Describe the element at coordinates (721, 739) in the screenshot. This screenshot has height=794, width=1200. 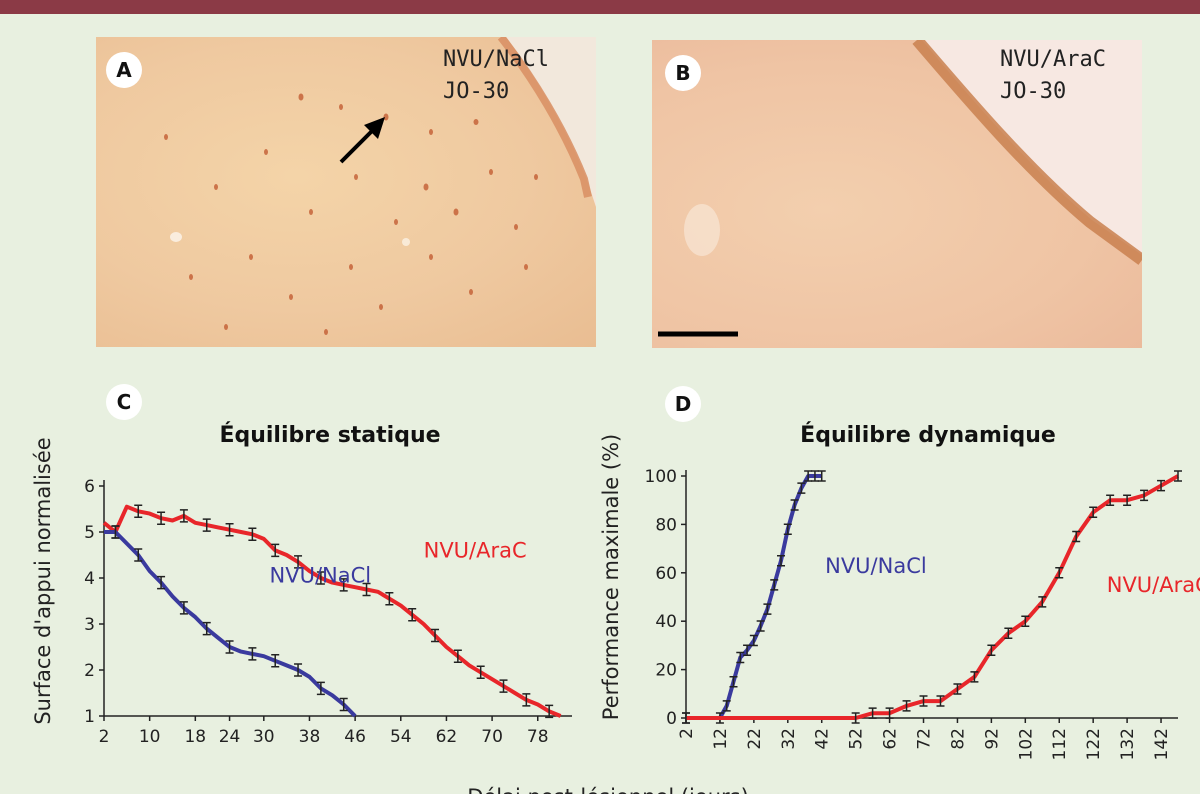
I see `x-tick-label: 12` at that location.